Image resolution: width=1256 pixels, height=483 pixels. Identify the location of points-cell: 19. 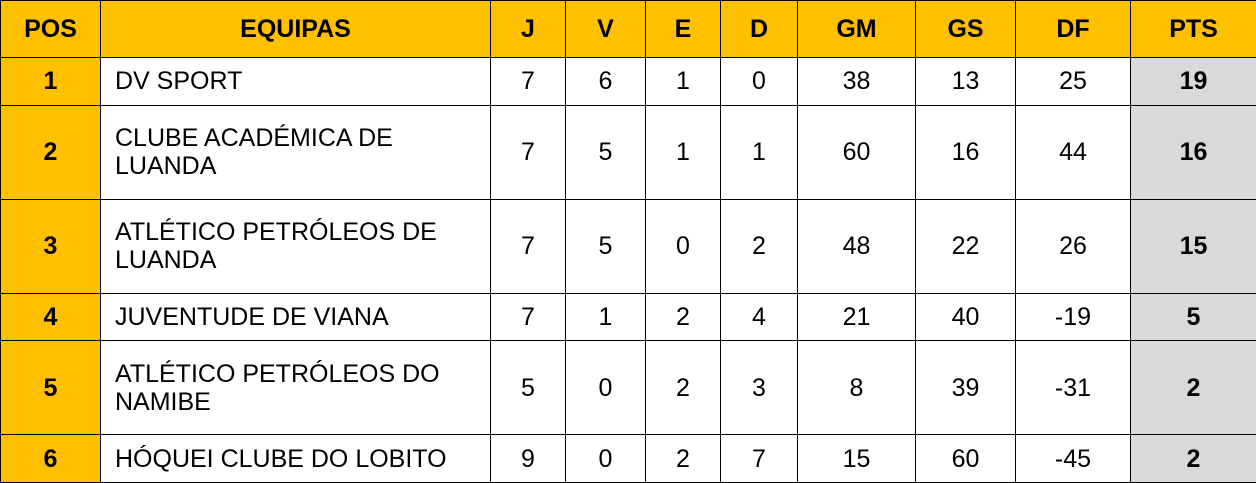
(1193, 81).